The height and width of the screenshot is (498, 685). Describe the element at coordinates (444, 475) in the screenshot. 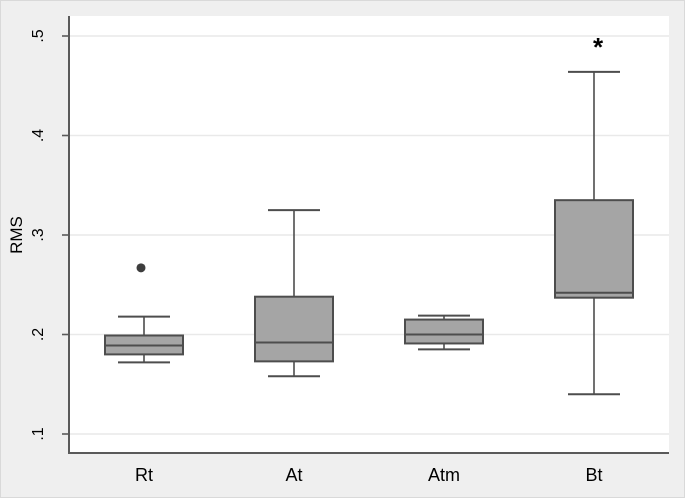

I see `x-category-label: Atm` at that location.